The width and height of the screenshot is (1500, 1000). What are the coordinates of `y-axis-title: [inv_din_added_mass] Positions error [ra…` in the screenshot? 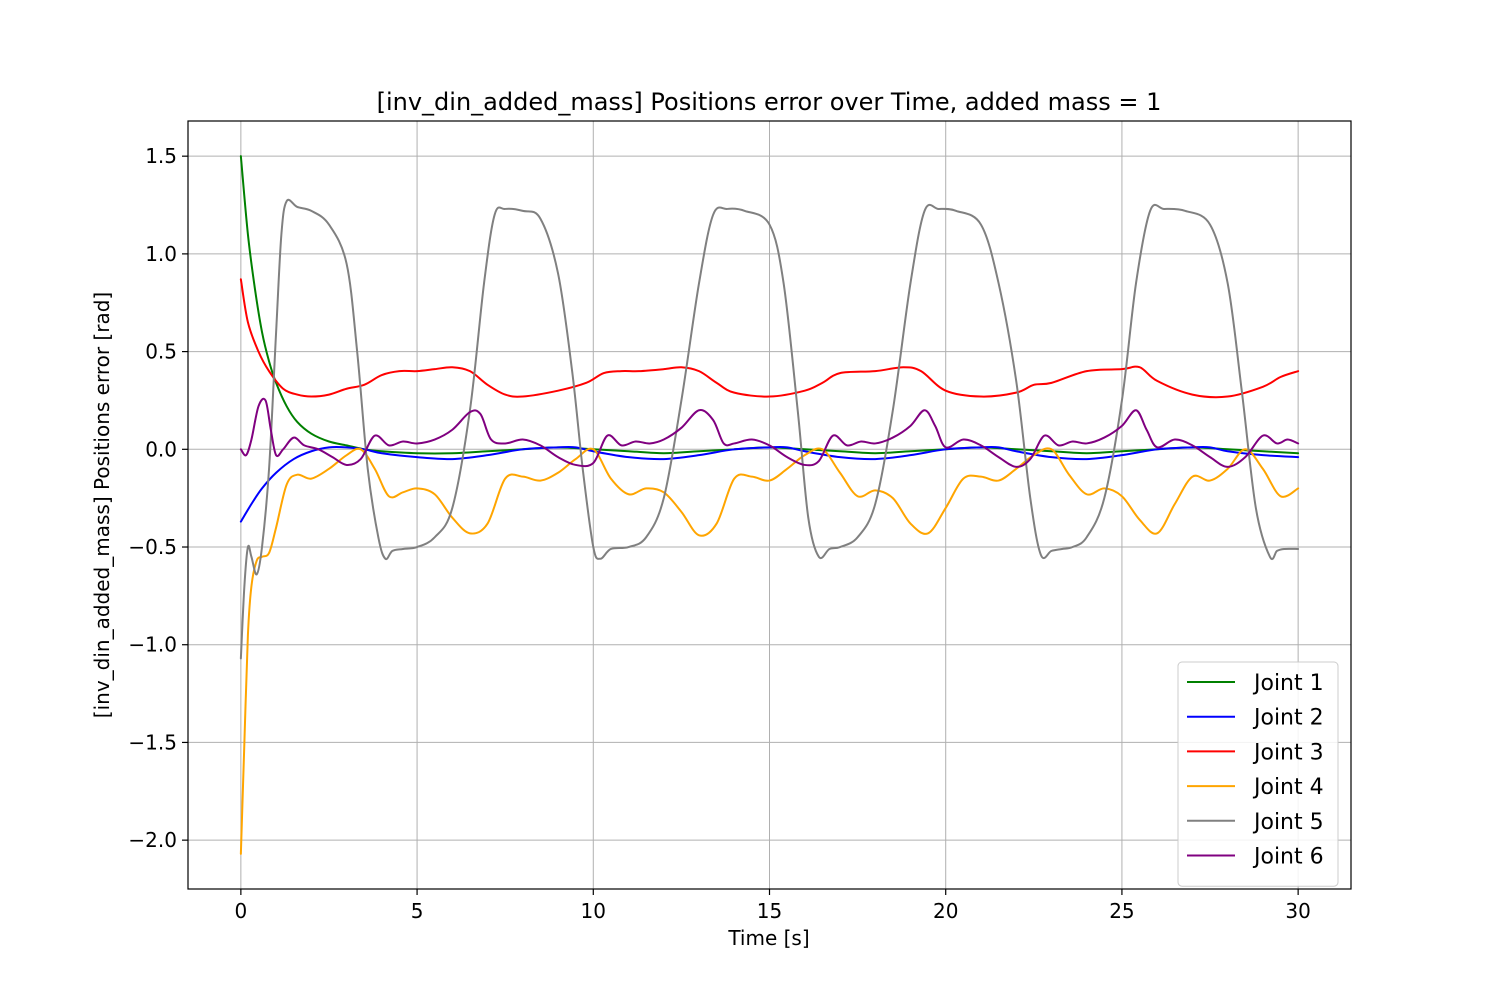 It's located at (102, 505).